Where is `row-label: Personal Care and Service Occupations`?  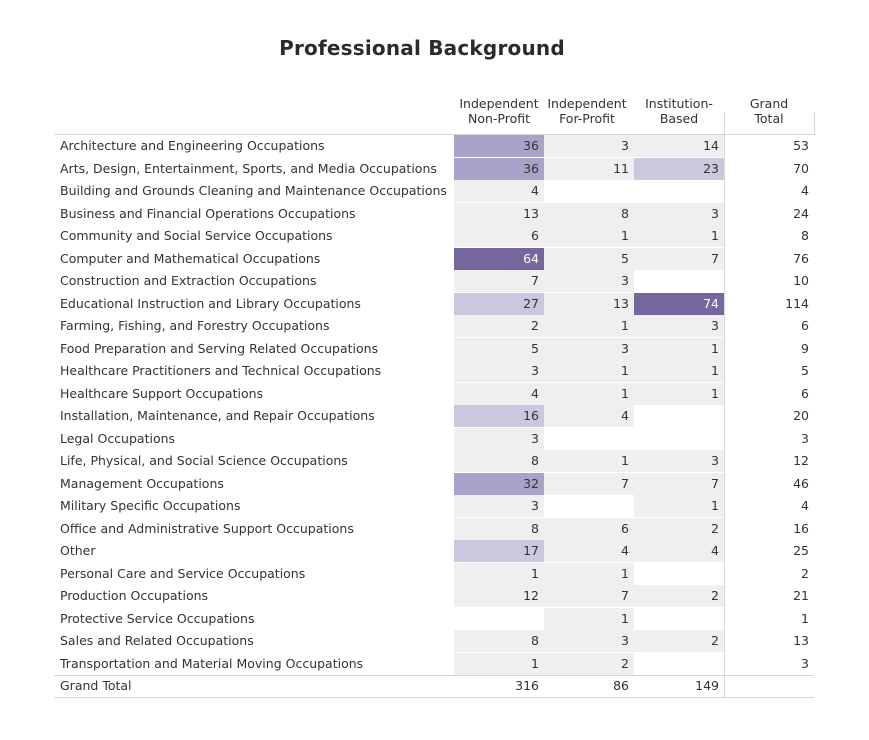
row-label: Personal Care and Service Occupations is located at coordinates (183, 573).